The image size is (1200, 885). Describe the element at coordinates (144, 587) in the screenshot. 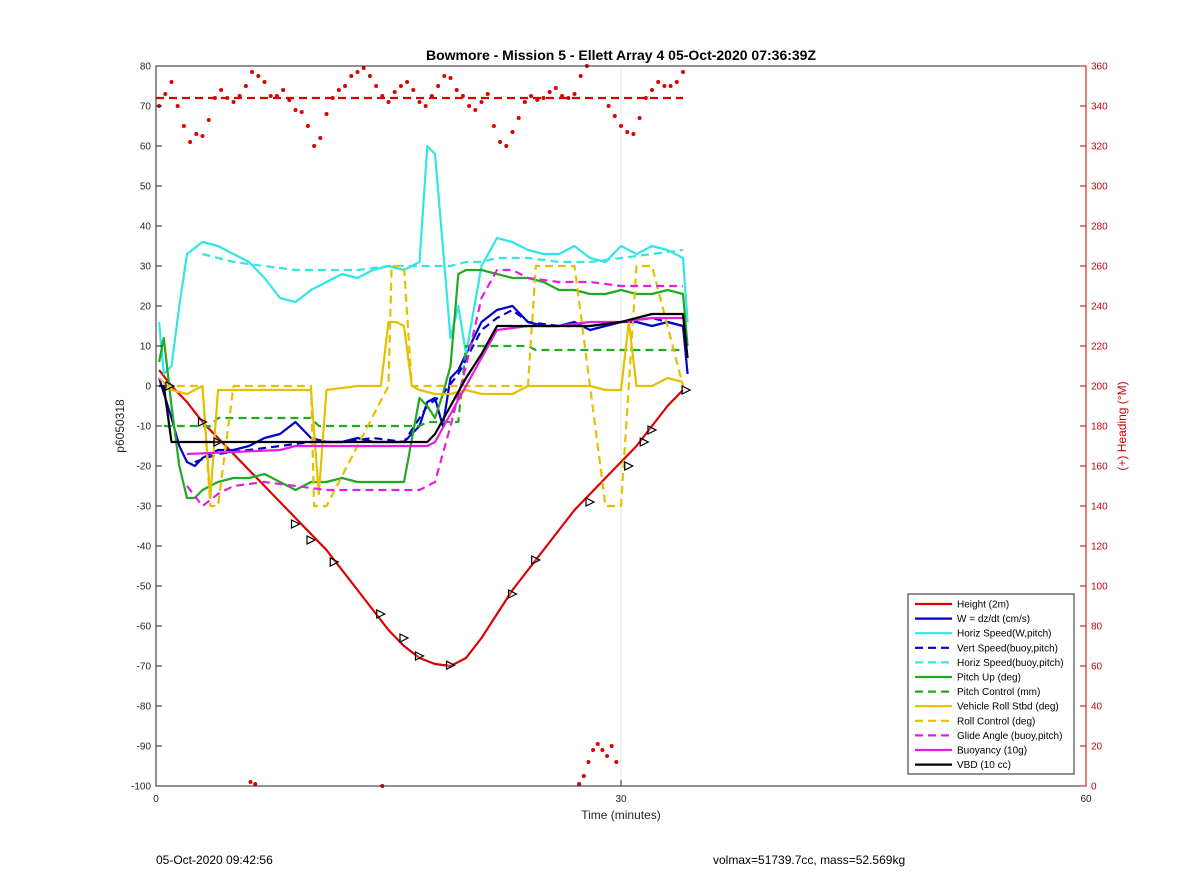

I see `y-tick-label: -50` at that location.